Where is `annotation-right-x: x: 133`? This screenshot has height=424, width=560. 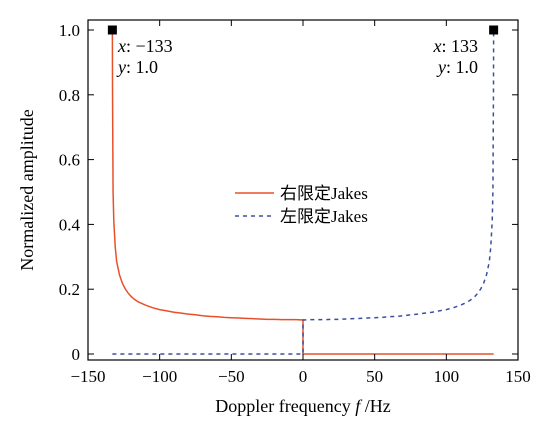
annotation-right-x: x: 133 is located at coordinates (455, 46).